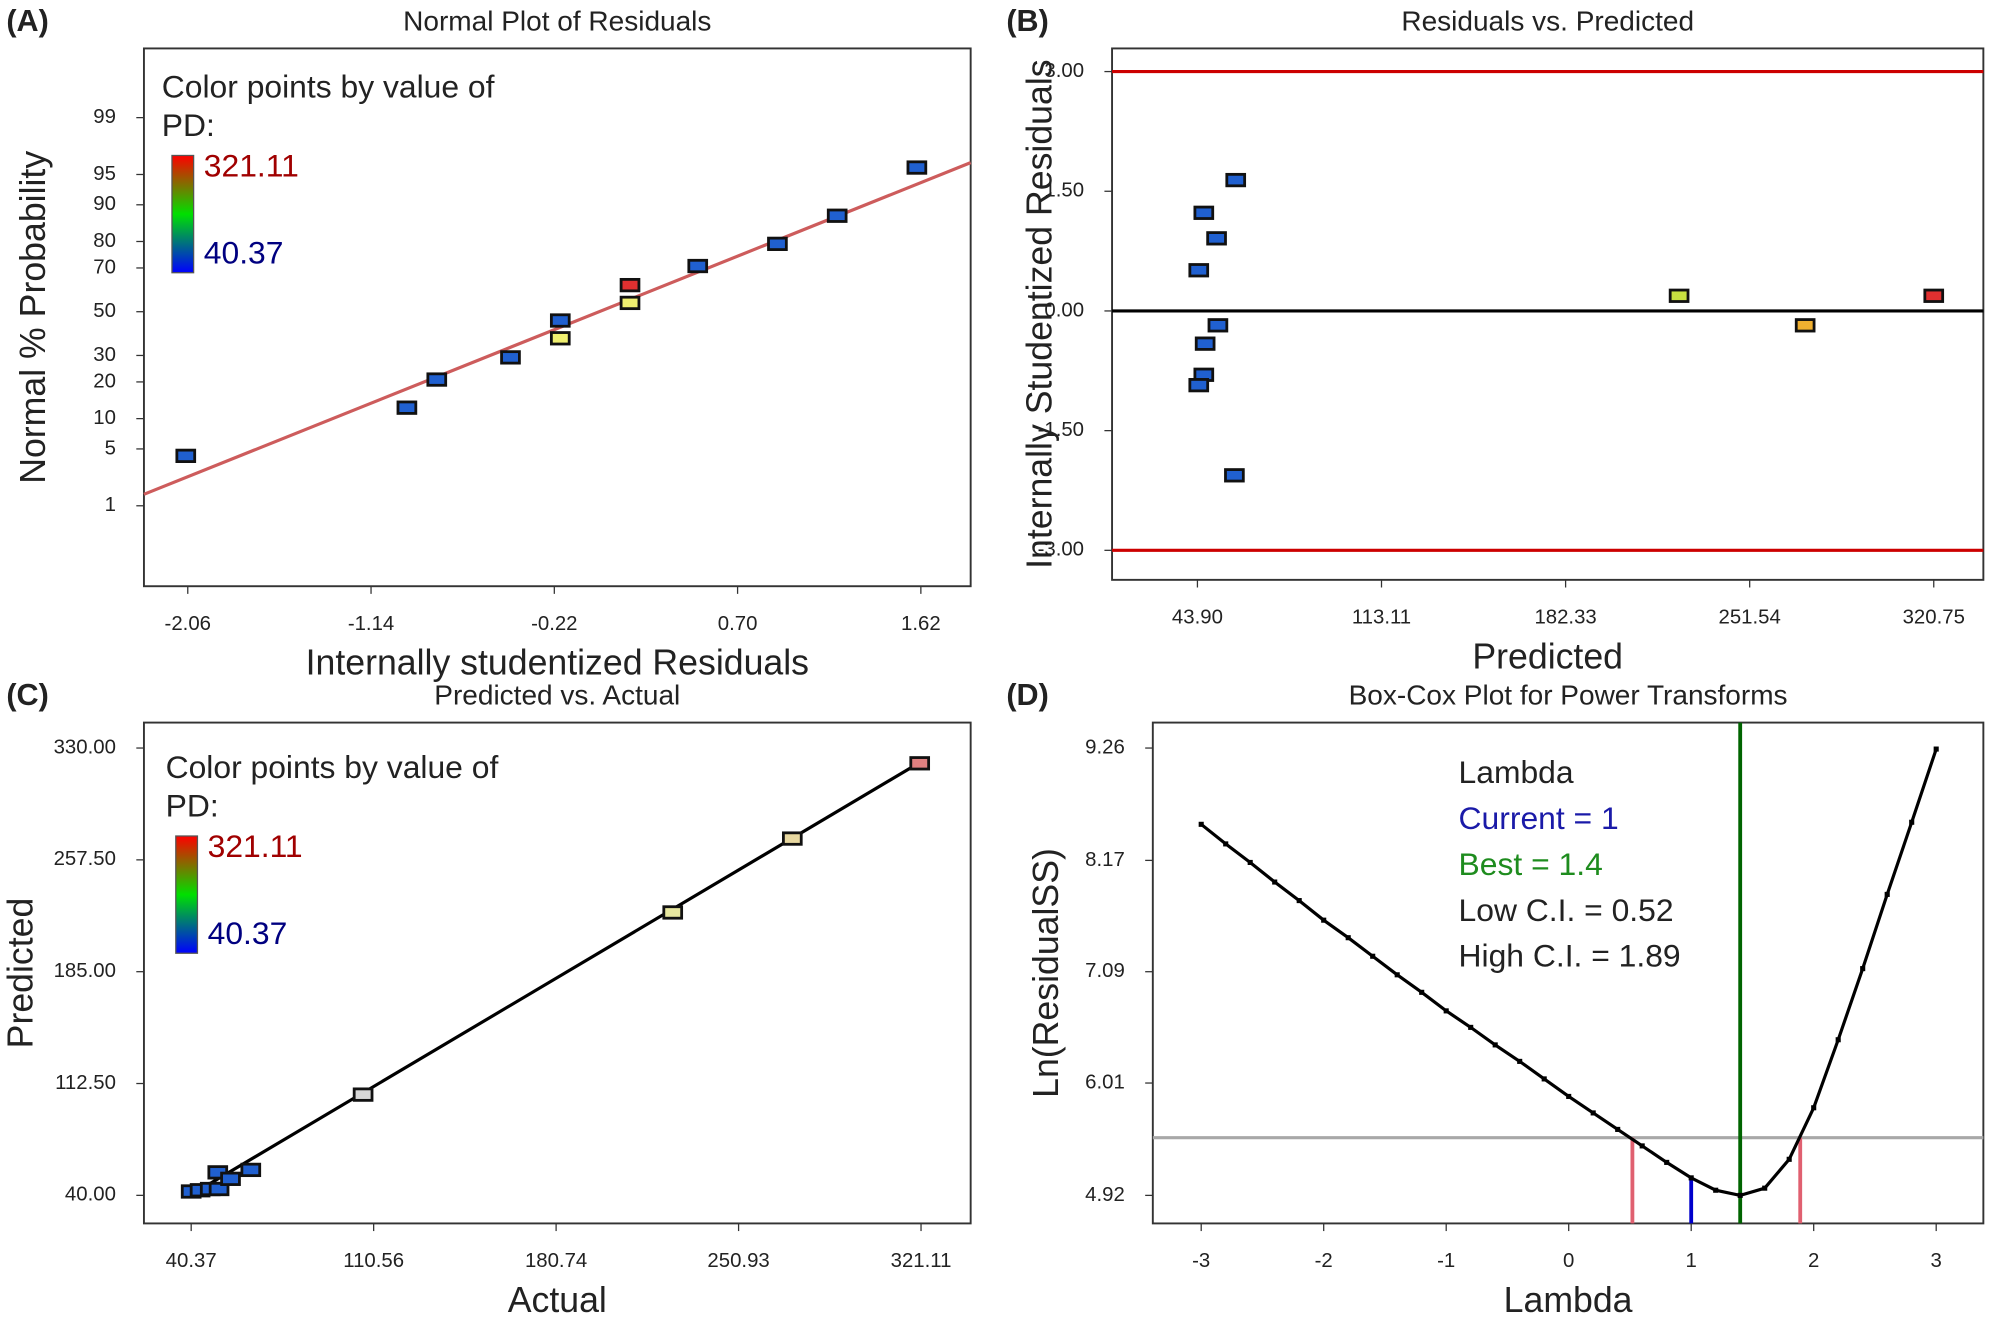 Image resolution: width=1991 pixels, height=1319 pixels. Describe the element at coordinates (110, 448) in the screenshot. I see `y-tick-label: 5` at that location.